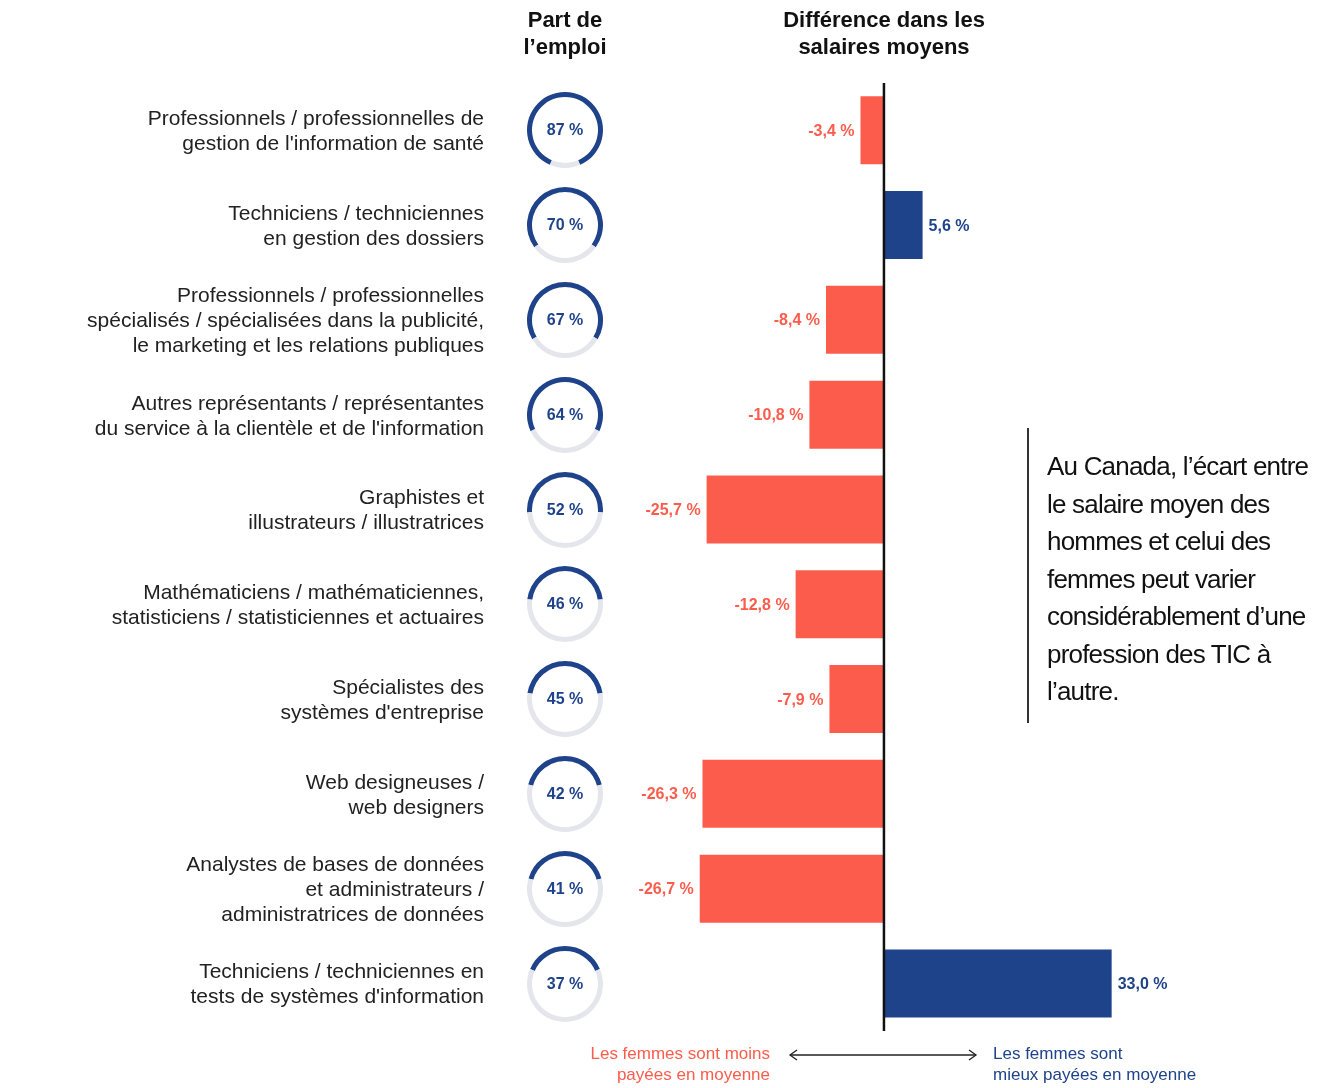  Describe the element at coordinates (800, 699) in the screenshot. I see `data-label: -7,9 %` at that location.